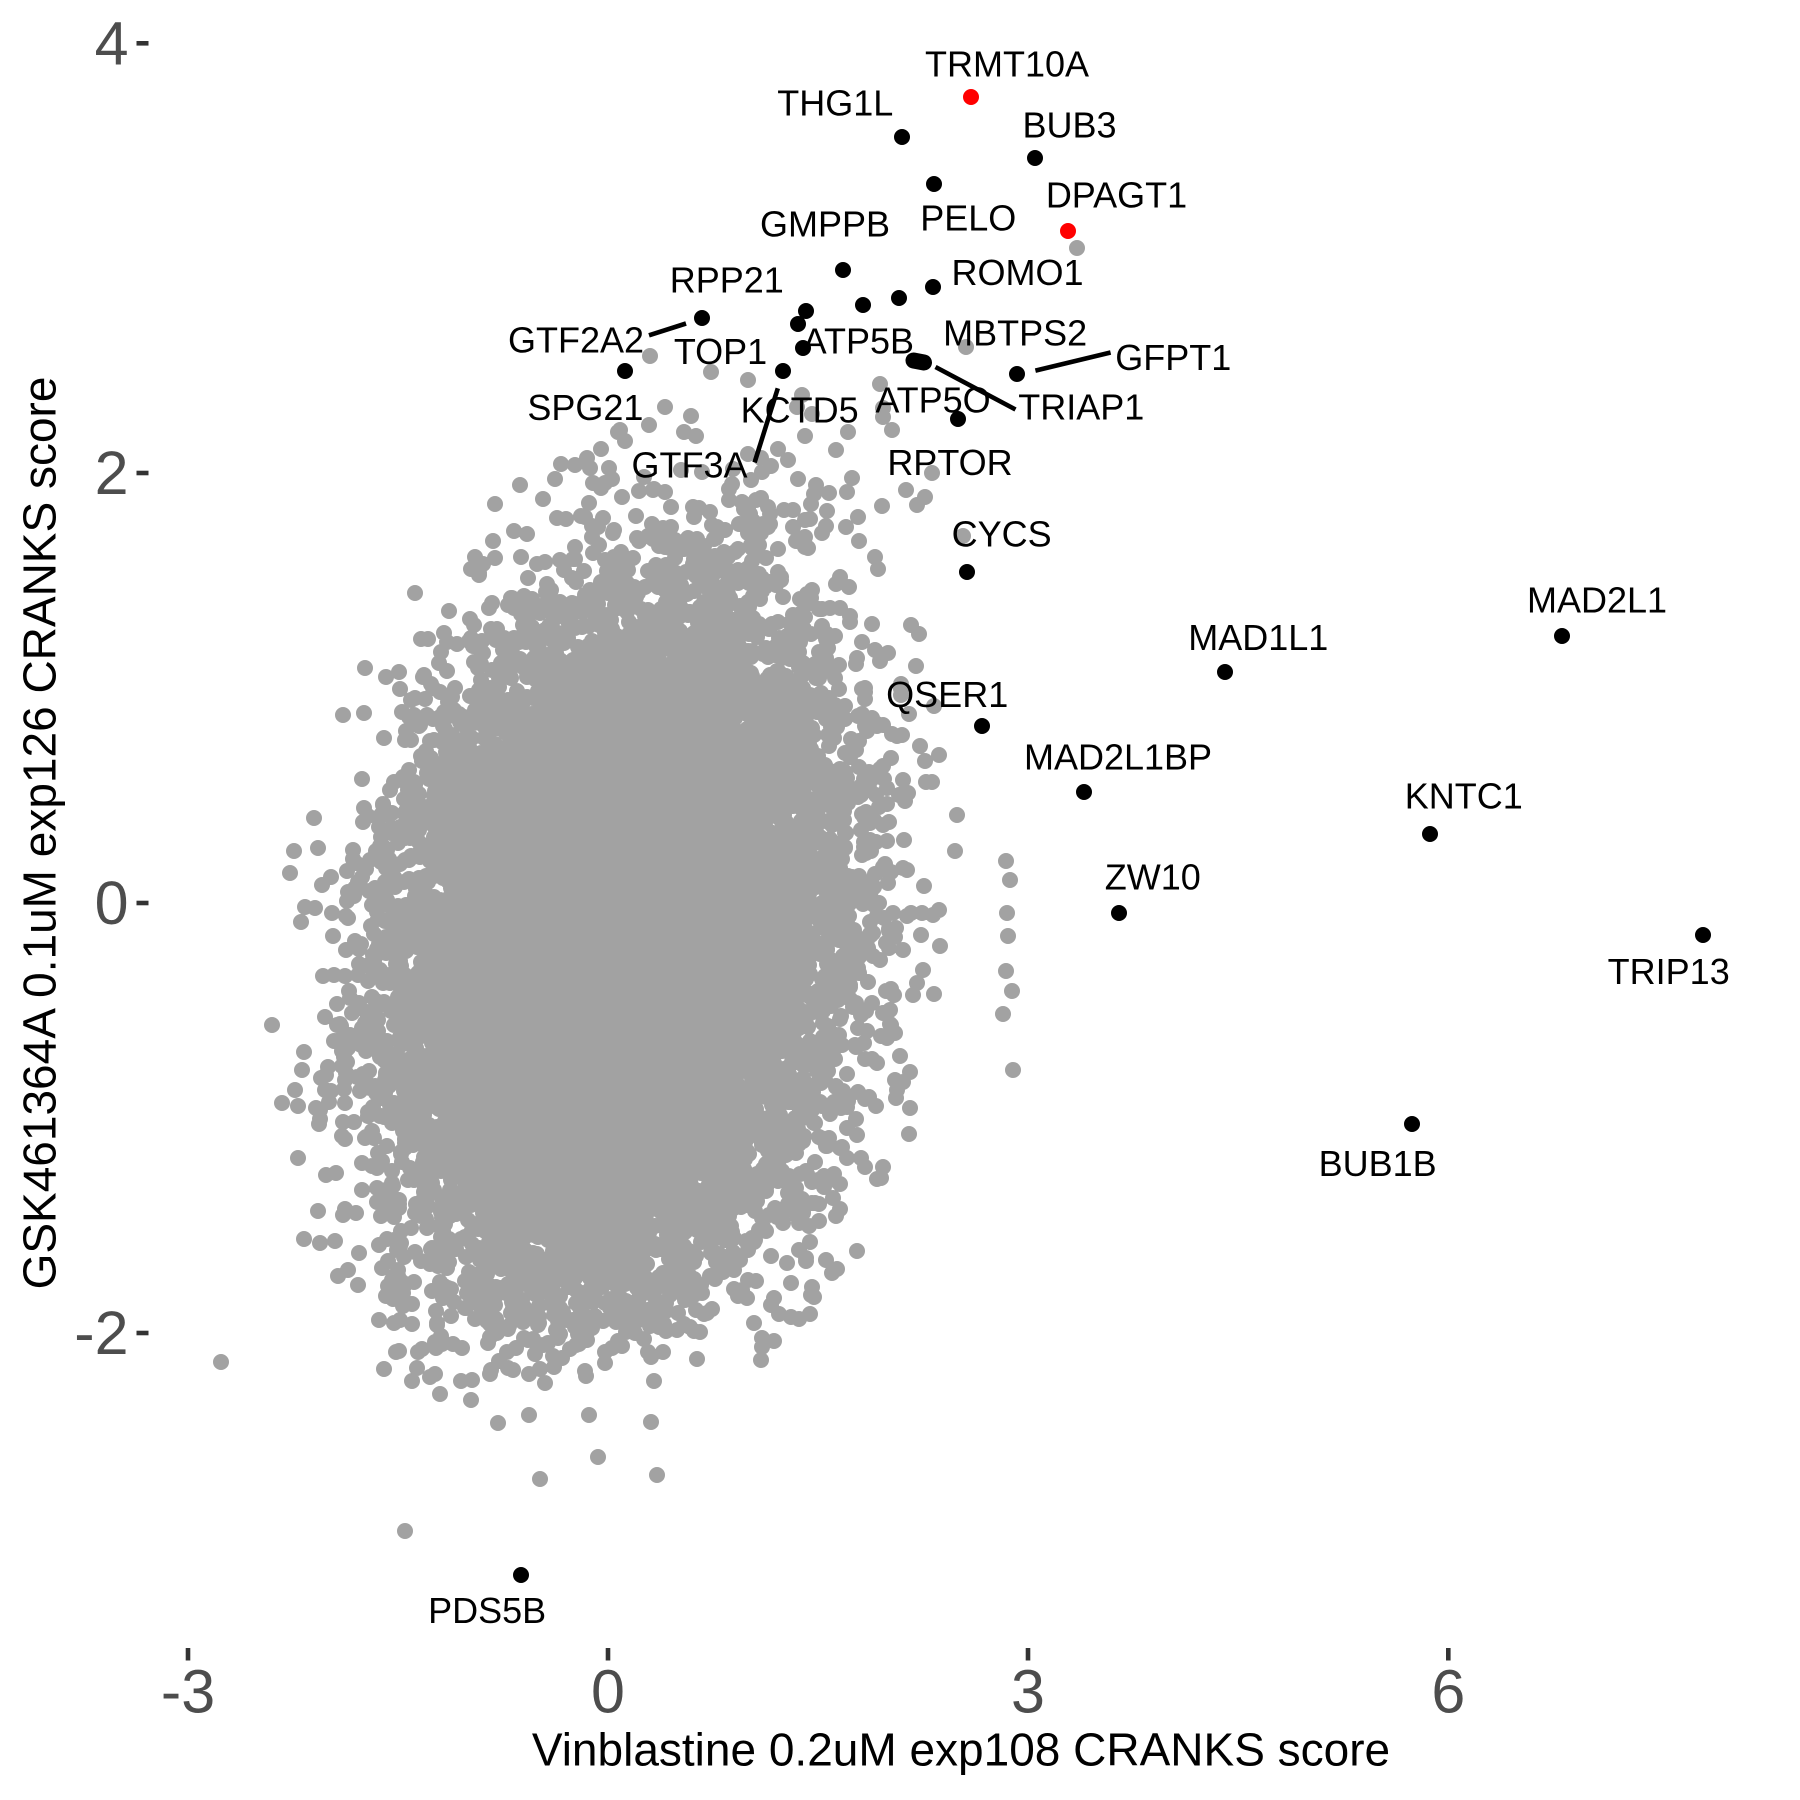 This screenshot has height=1800, width=1800. Describe the element at coordinates (1007, 63) in the screenshot. I see `svg-text: TRMT10A` at that location.